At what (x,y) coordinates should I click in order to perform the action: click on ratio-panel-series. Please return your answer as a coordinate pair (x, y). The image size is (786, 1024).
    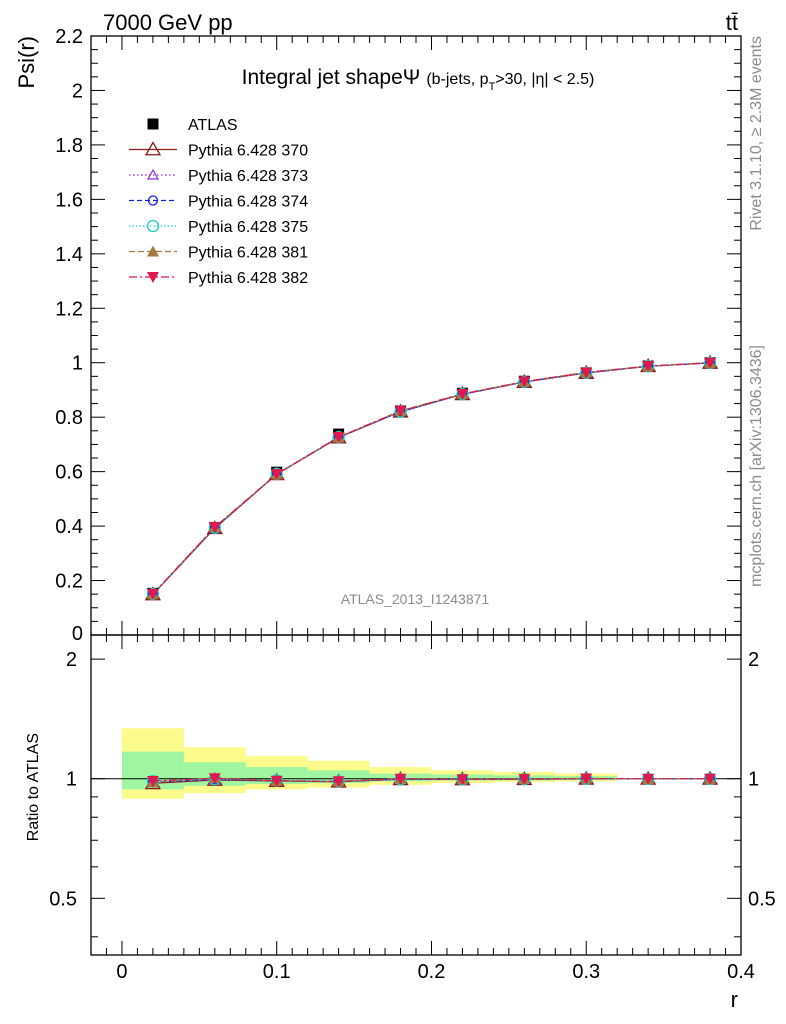
    Looking at the image, I should click on (431, 780).